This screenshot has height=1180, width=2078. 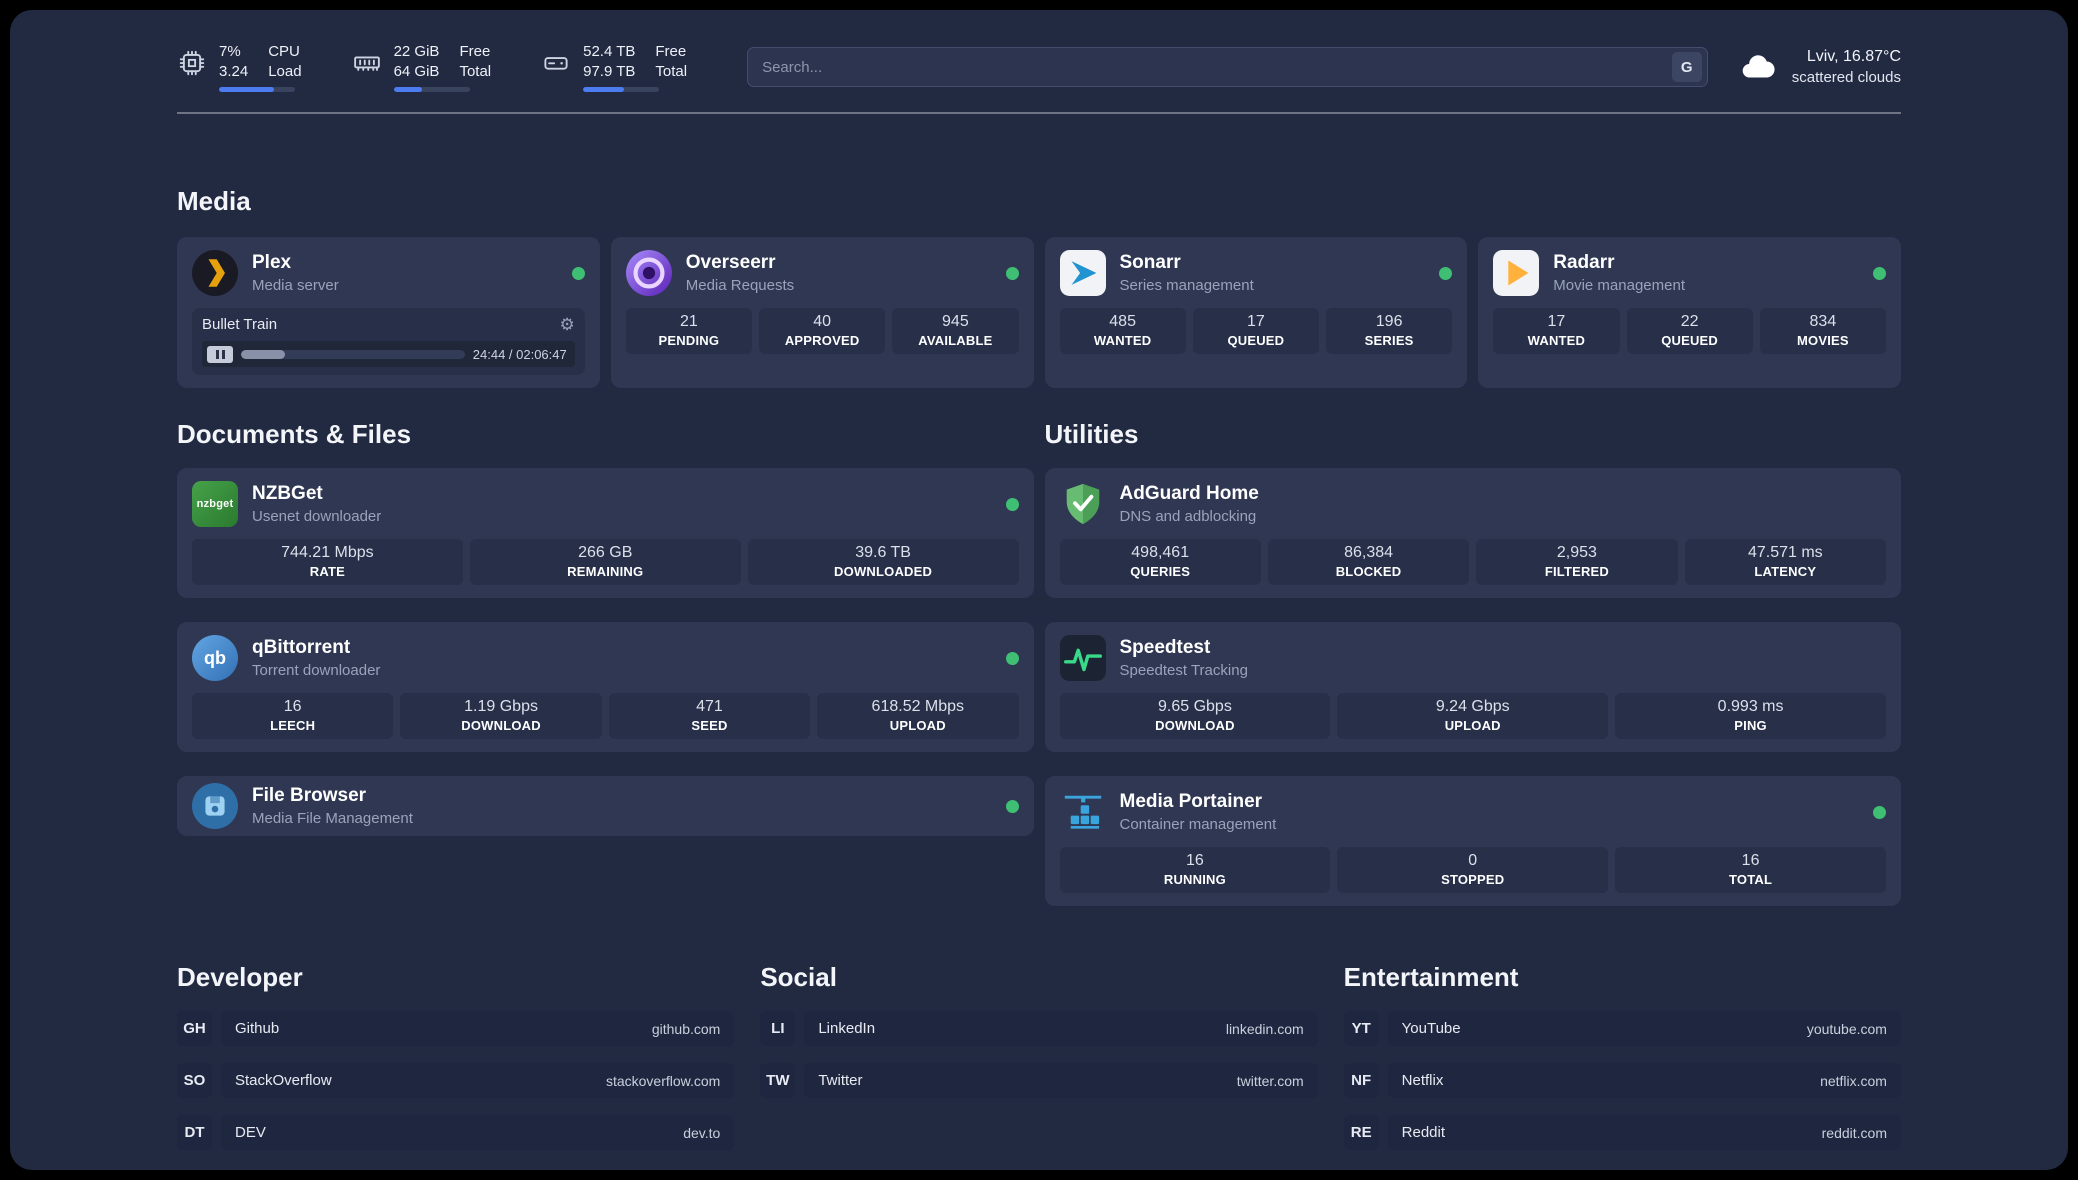 What do you see at coordinates (295, 285) in the screenshot?
I see `app-subtitle: Media server` at bounding box center [295, 285].